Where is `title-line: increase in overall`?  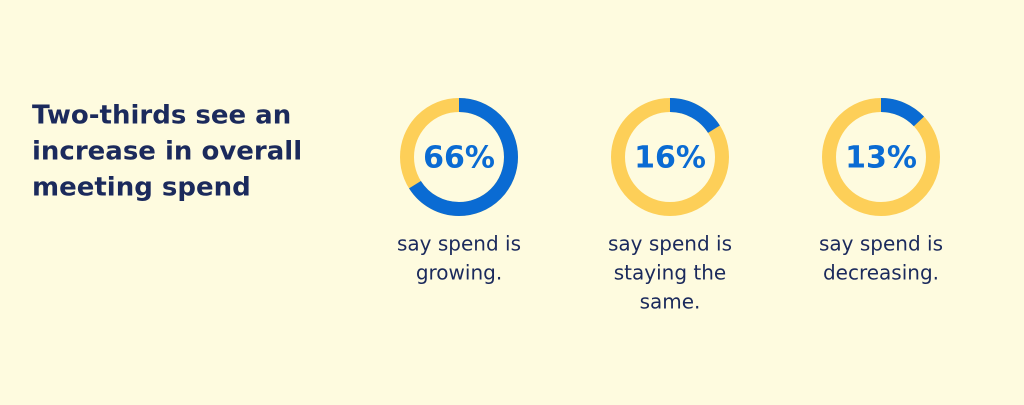
title-line: increase in overall is located at coordinates (167, 152).